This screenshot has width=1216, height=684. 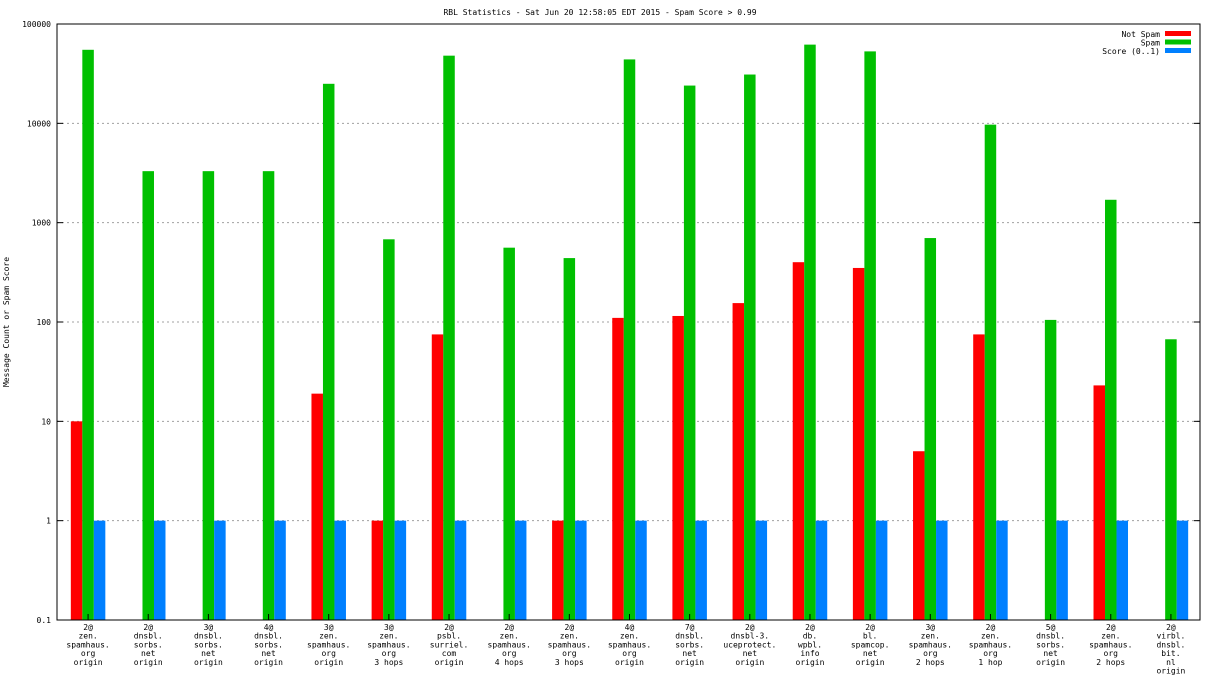 I want to click on y-tick-label: 100000, so click(x=36, y=24).